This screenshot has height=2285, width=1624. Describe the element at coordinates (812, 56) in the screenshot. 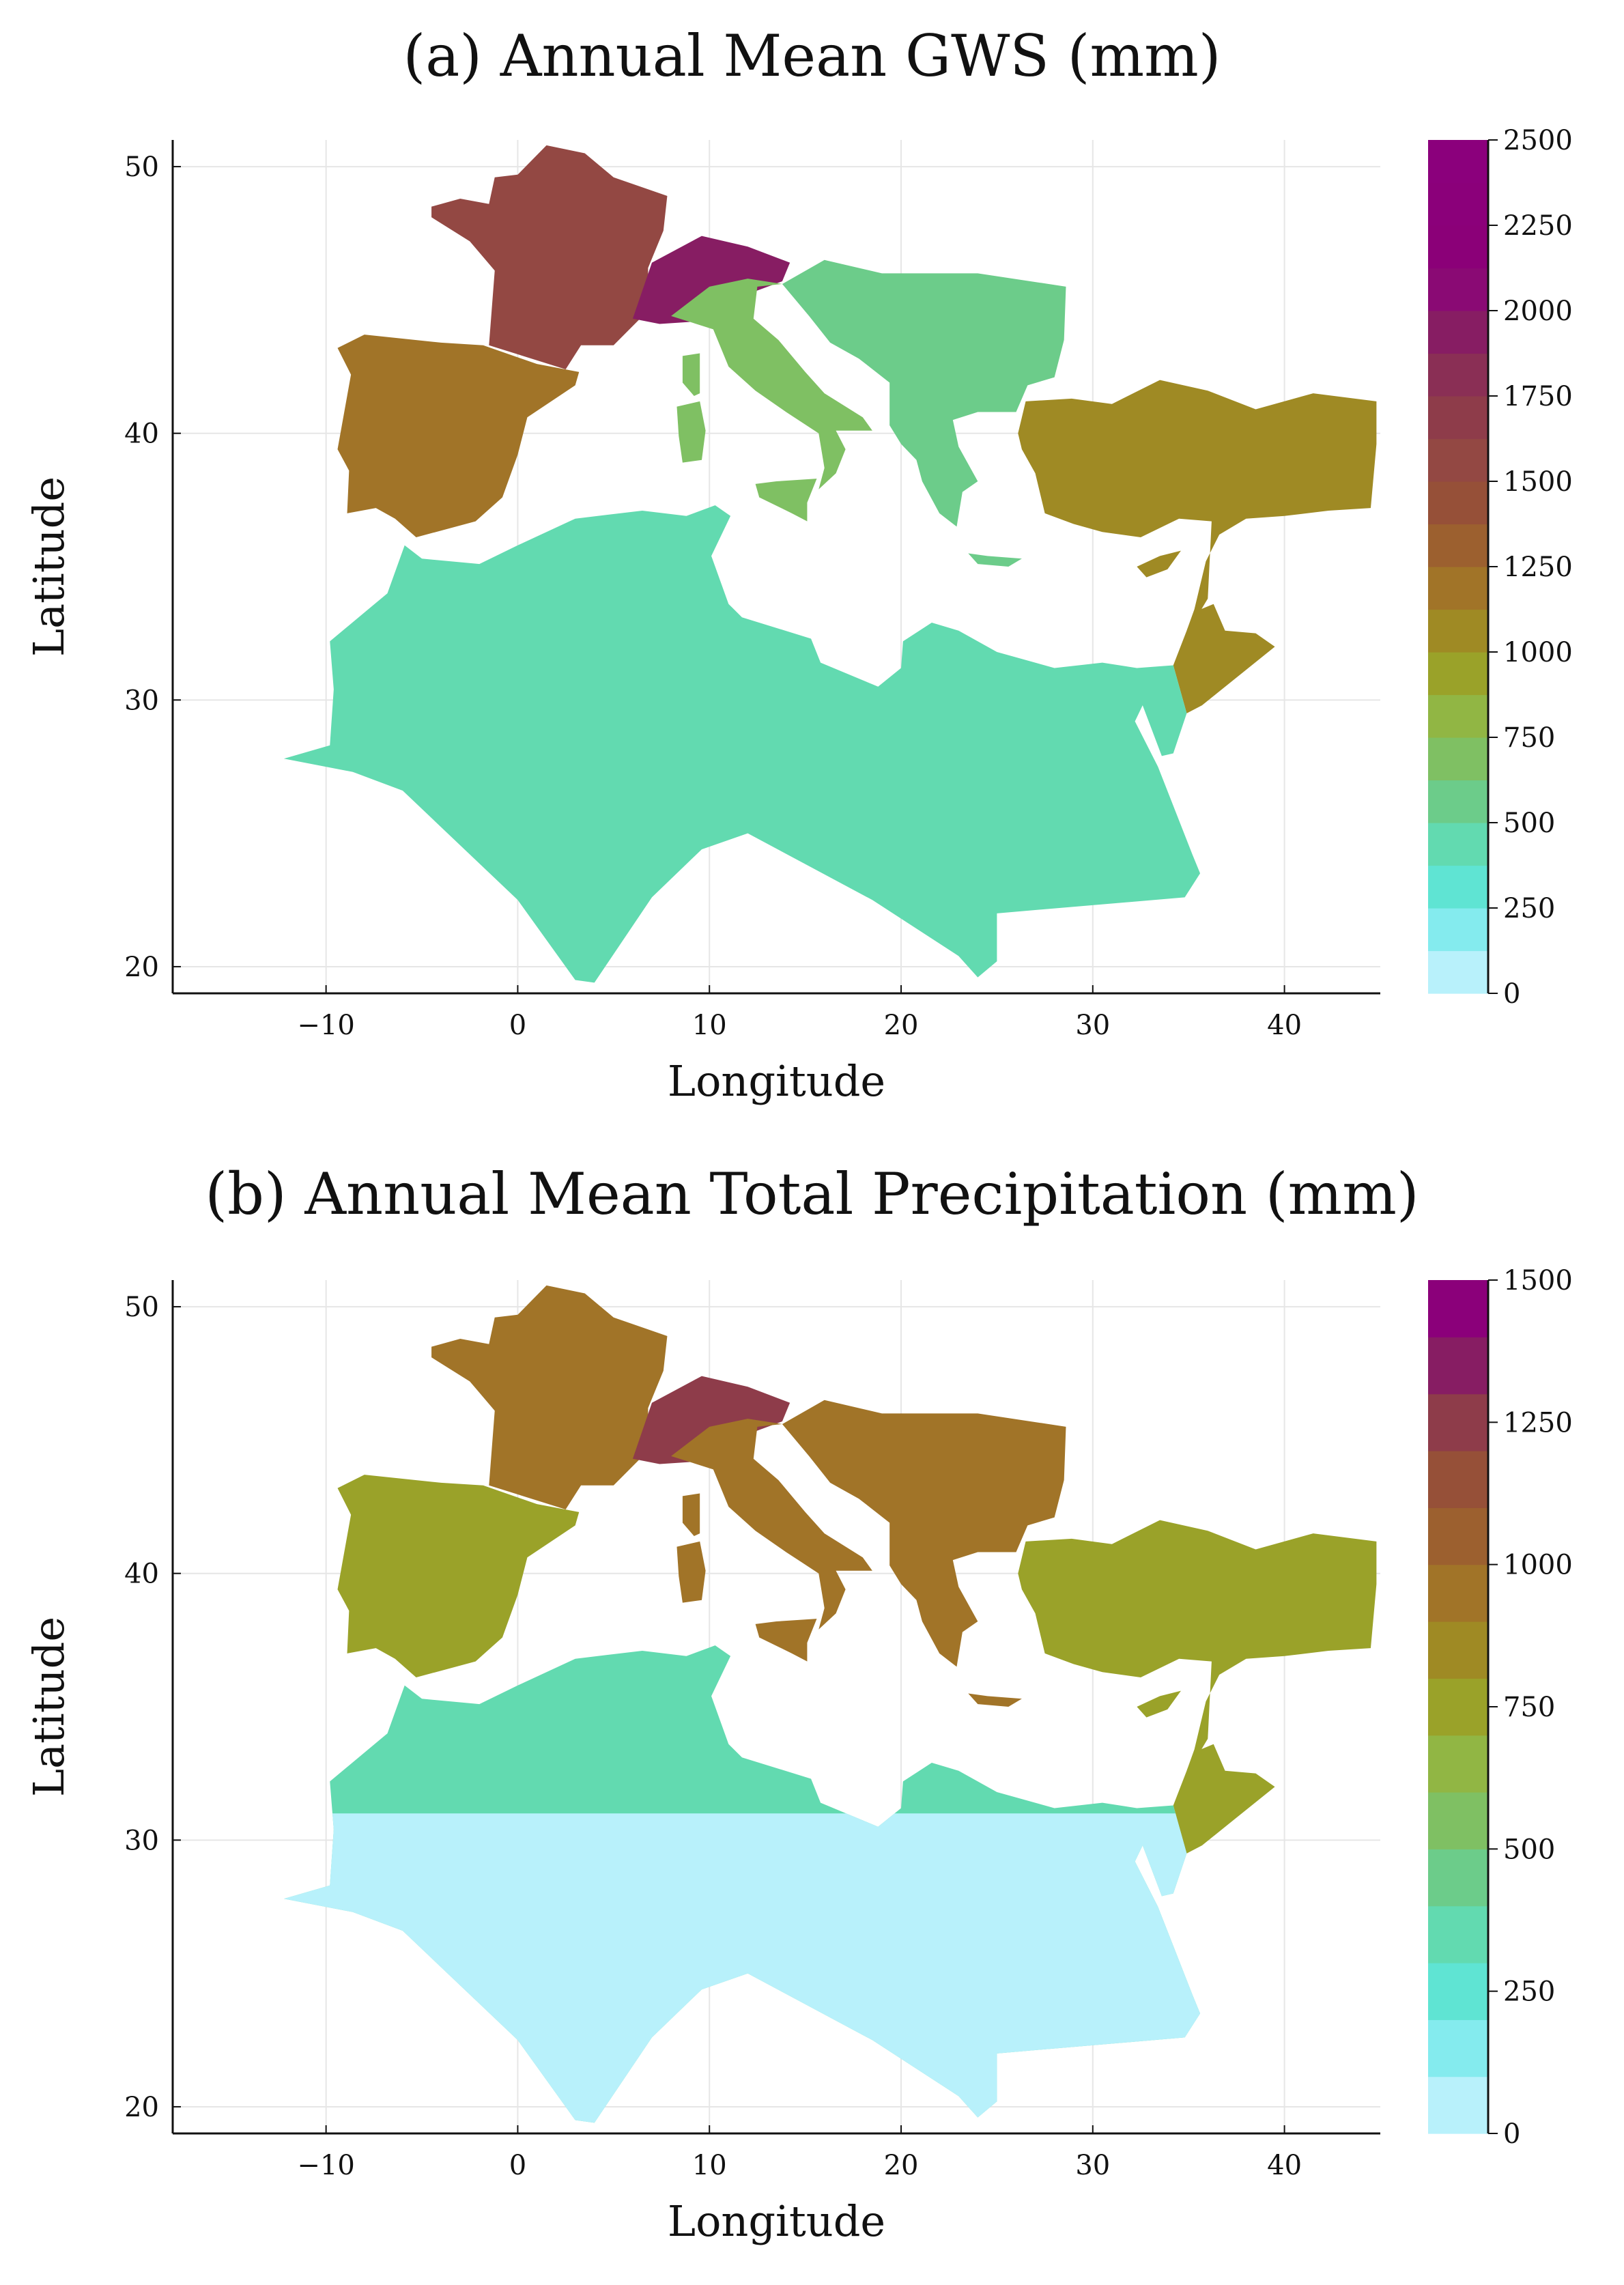

I see `panel-a-title: (a) Annual Mean GWS (mm)` at that location.